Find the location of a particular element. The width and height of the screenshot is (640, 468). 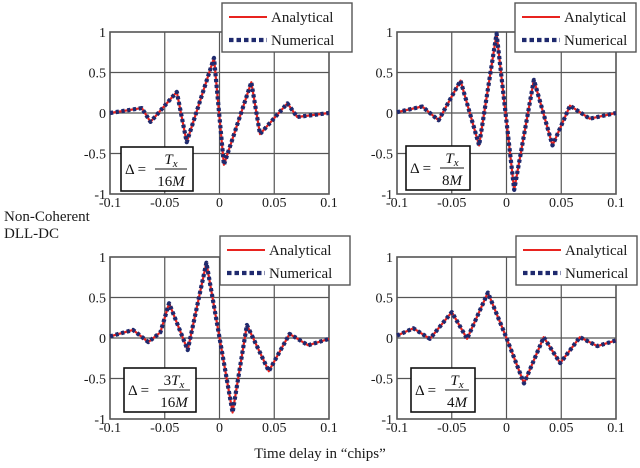

x-axis-label: Time delay in “chips” is located at coordinates (320, 454).